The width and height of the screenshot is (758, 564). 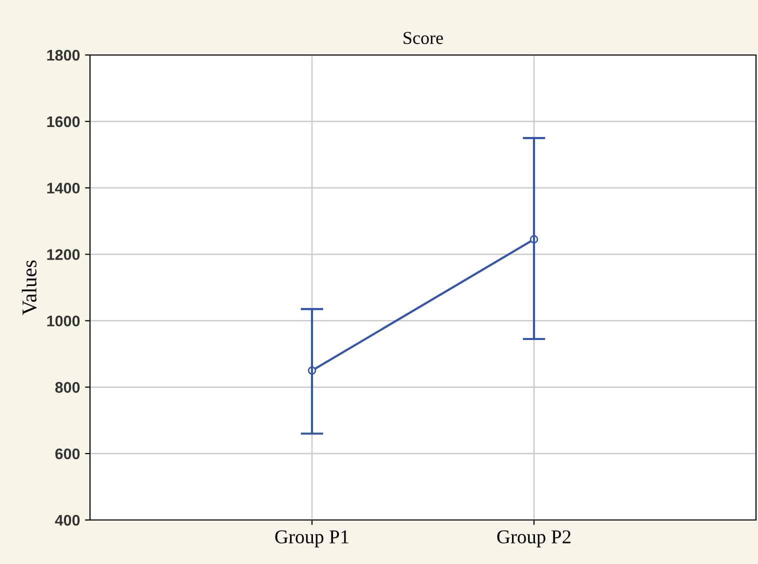 I want to click on y-tick-label: 1000, so click(x=63, y=321).